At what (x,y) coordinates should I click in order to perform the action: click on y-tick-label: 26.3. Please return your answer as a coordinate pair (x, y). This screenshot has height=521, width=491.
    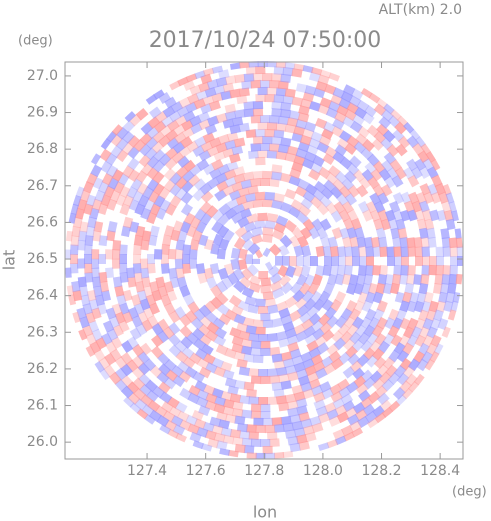
    Looking at the image, I should click on (42, 332).